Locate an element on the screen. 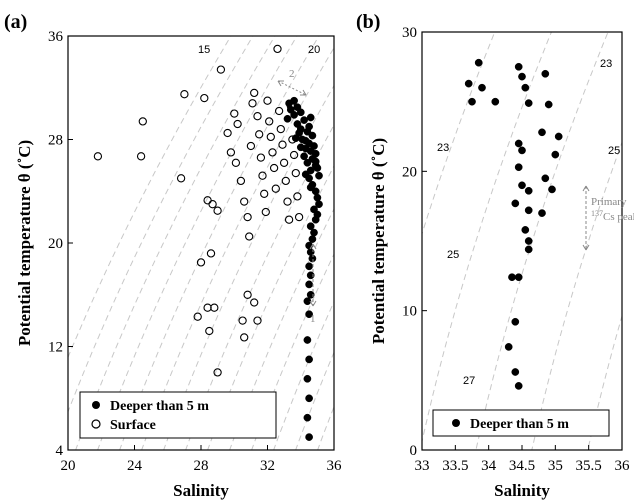 This screenshot has width=634, height=500. legend-box-a is located at coordinates (178, 415).